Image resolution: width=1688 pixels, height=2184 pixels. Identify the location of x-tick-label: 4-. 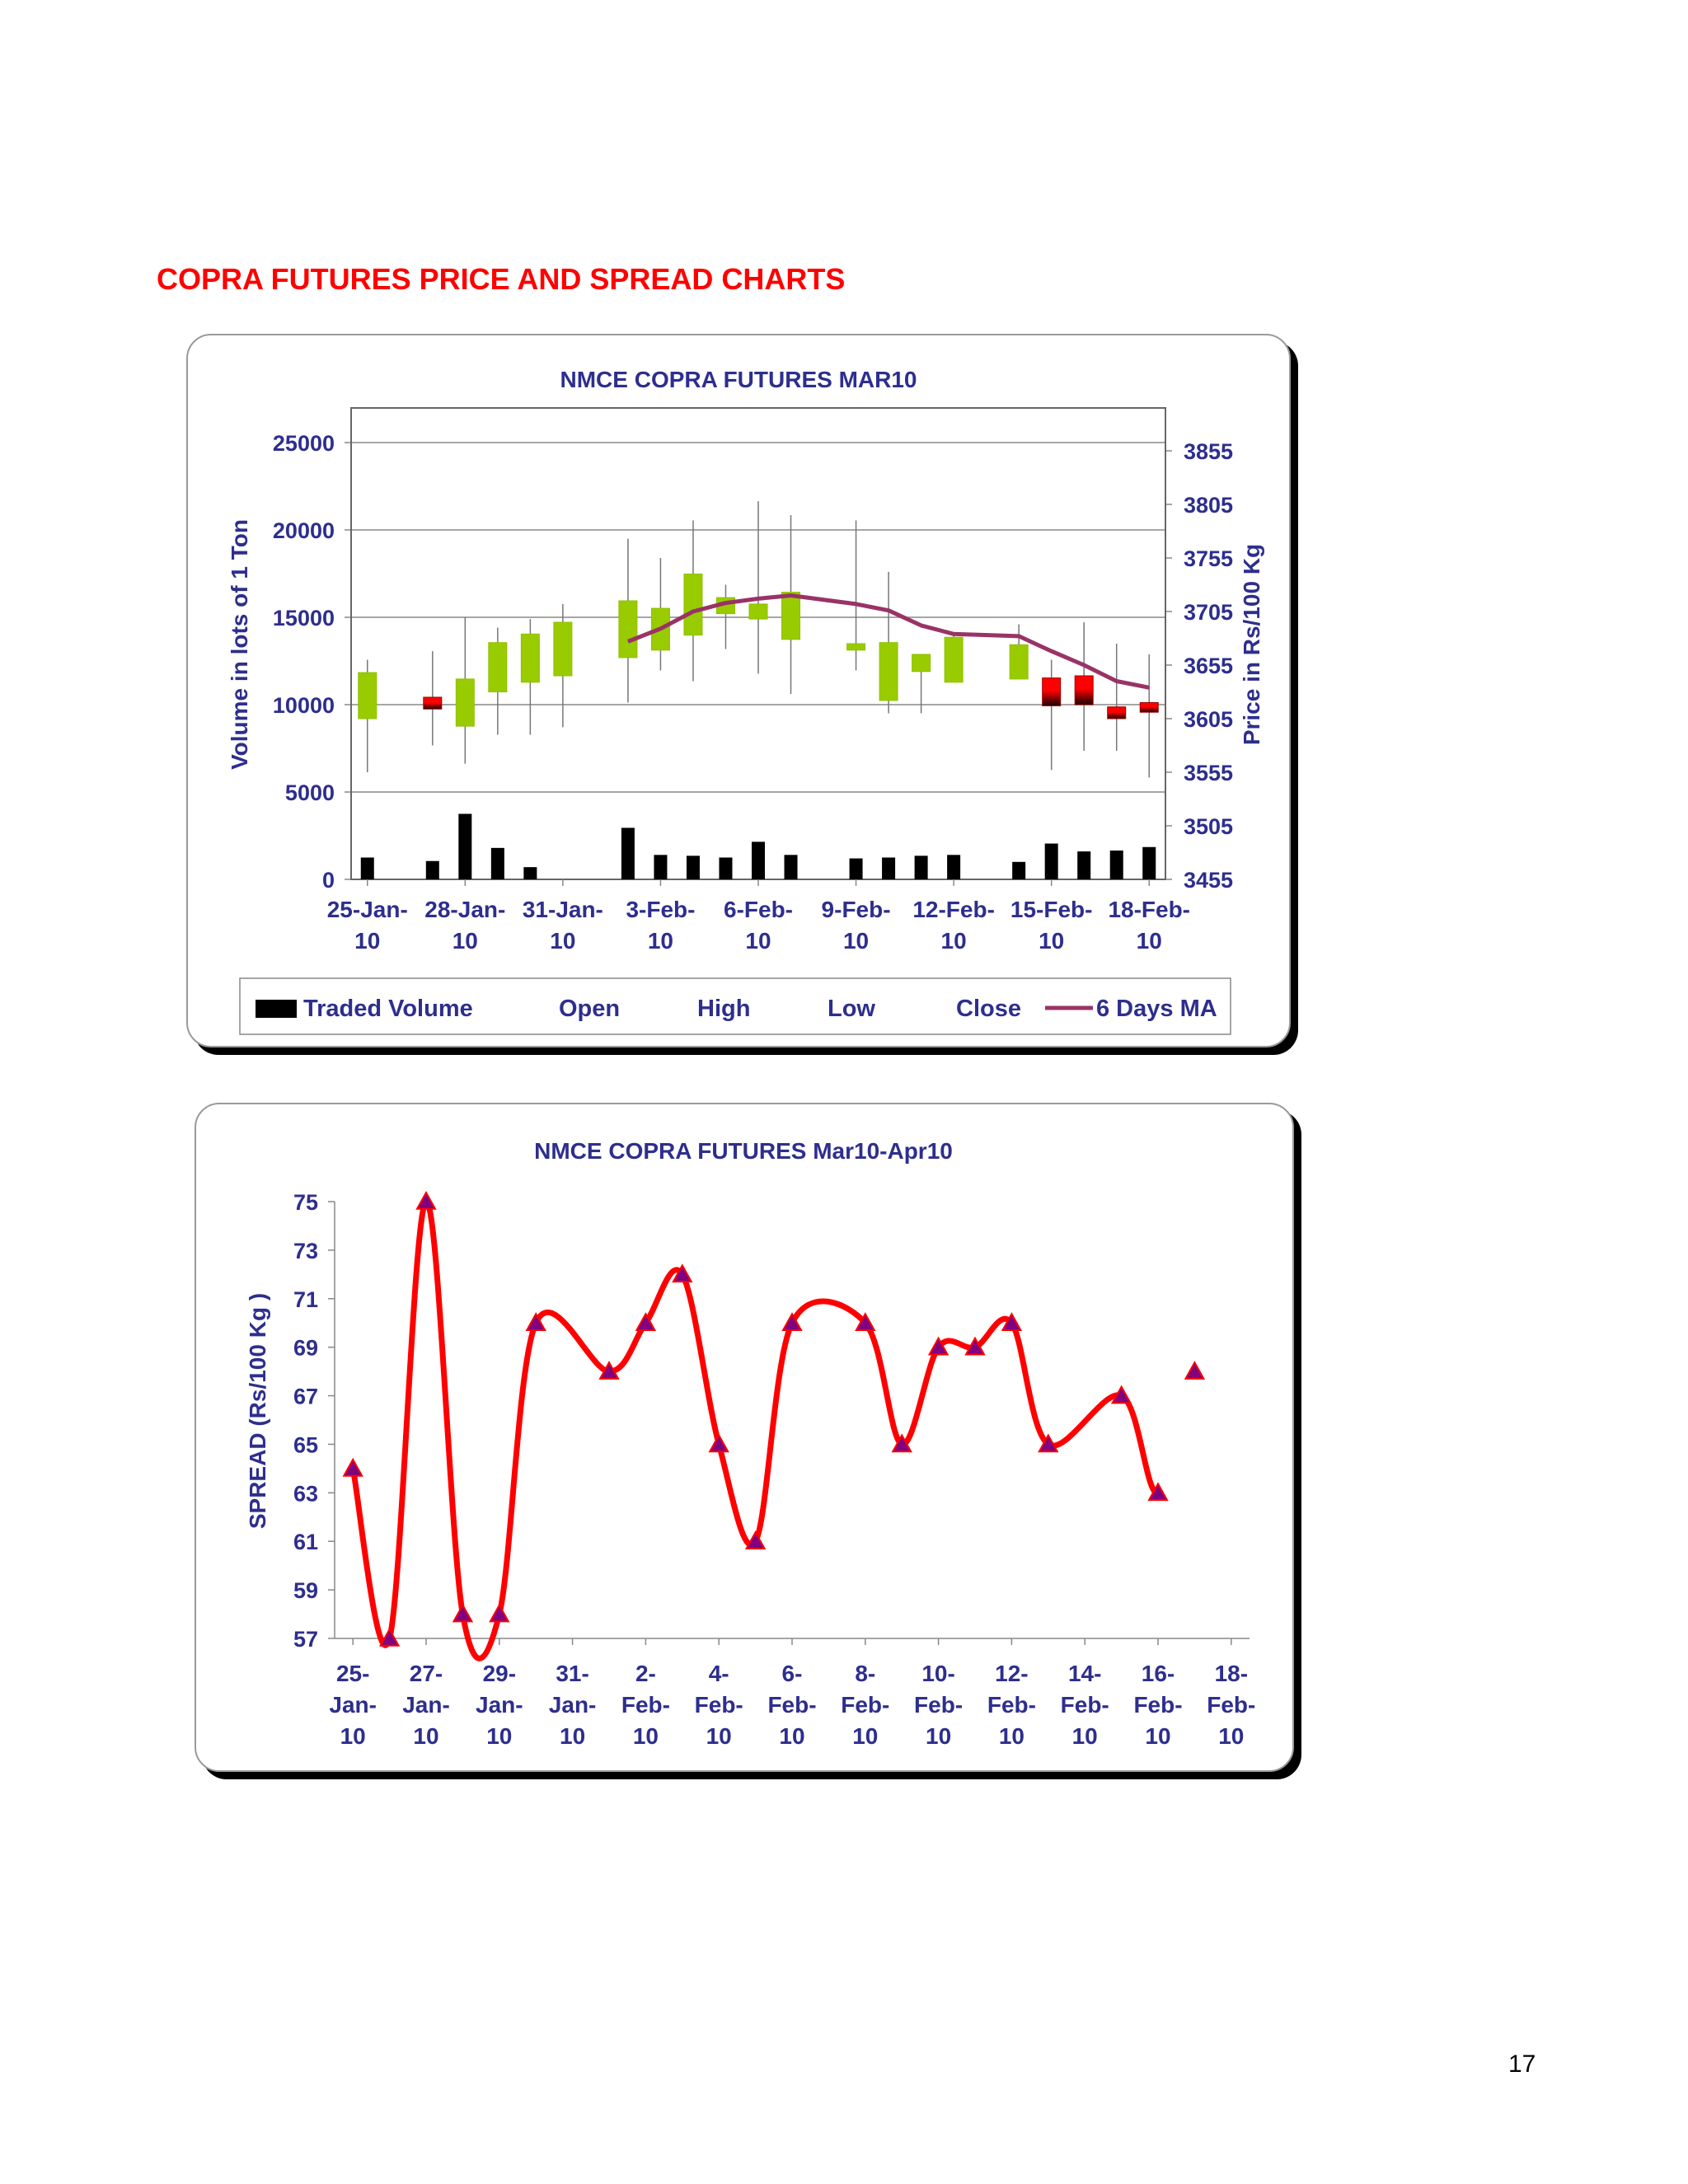
(719, 1673).